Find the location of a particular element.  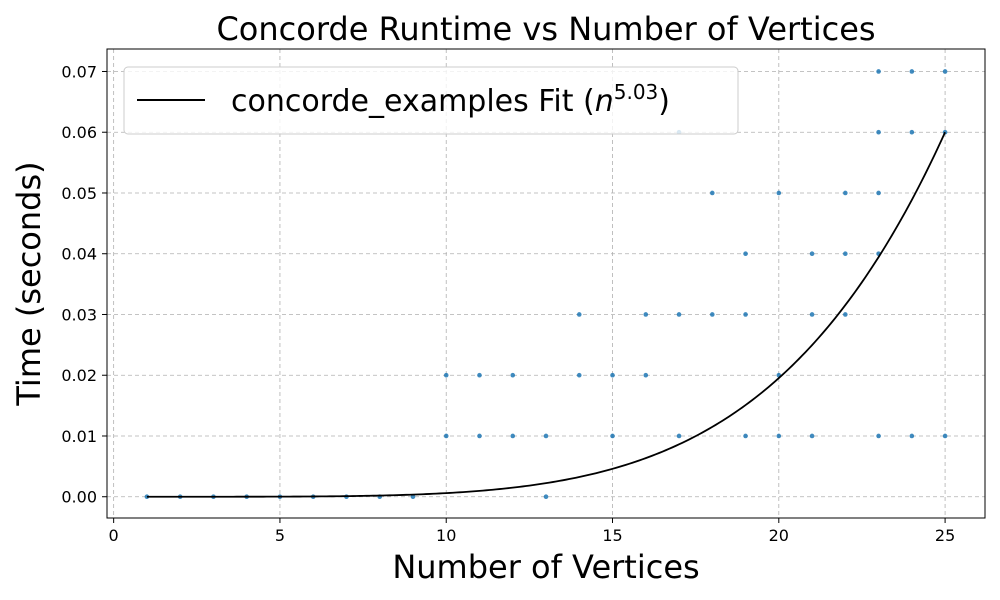

x-tick-label: 0 is located at coordinates (114, 535).